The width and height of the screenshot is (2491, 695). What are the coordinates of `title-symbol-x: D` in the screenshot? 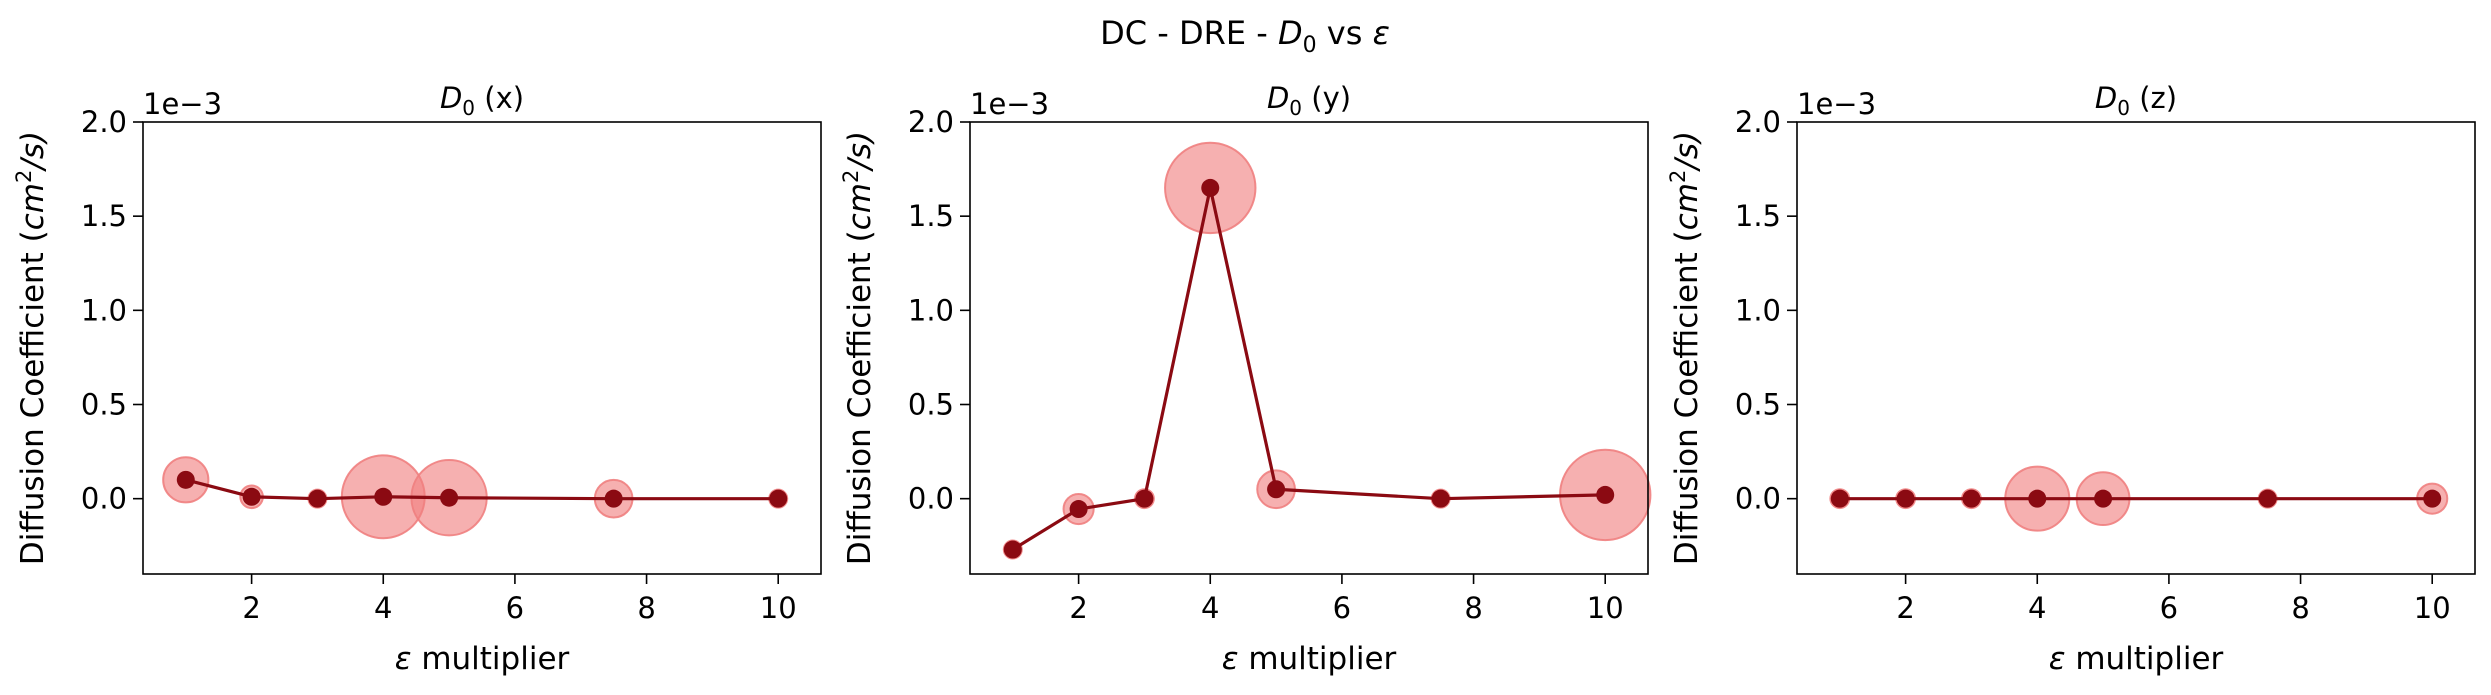 It's located at (451, 98).